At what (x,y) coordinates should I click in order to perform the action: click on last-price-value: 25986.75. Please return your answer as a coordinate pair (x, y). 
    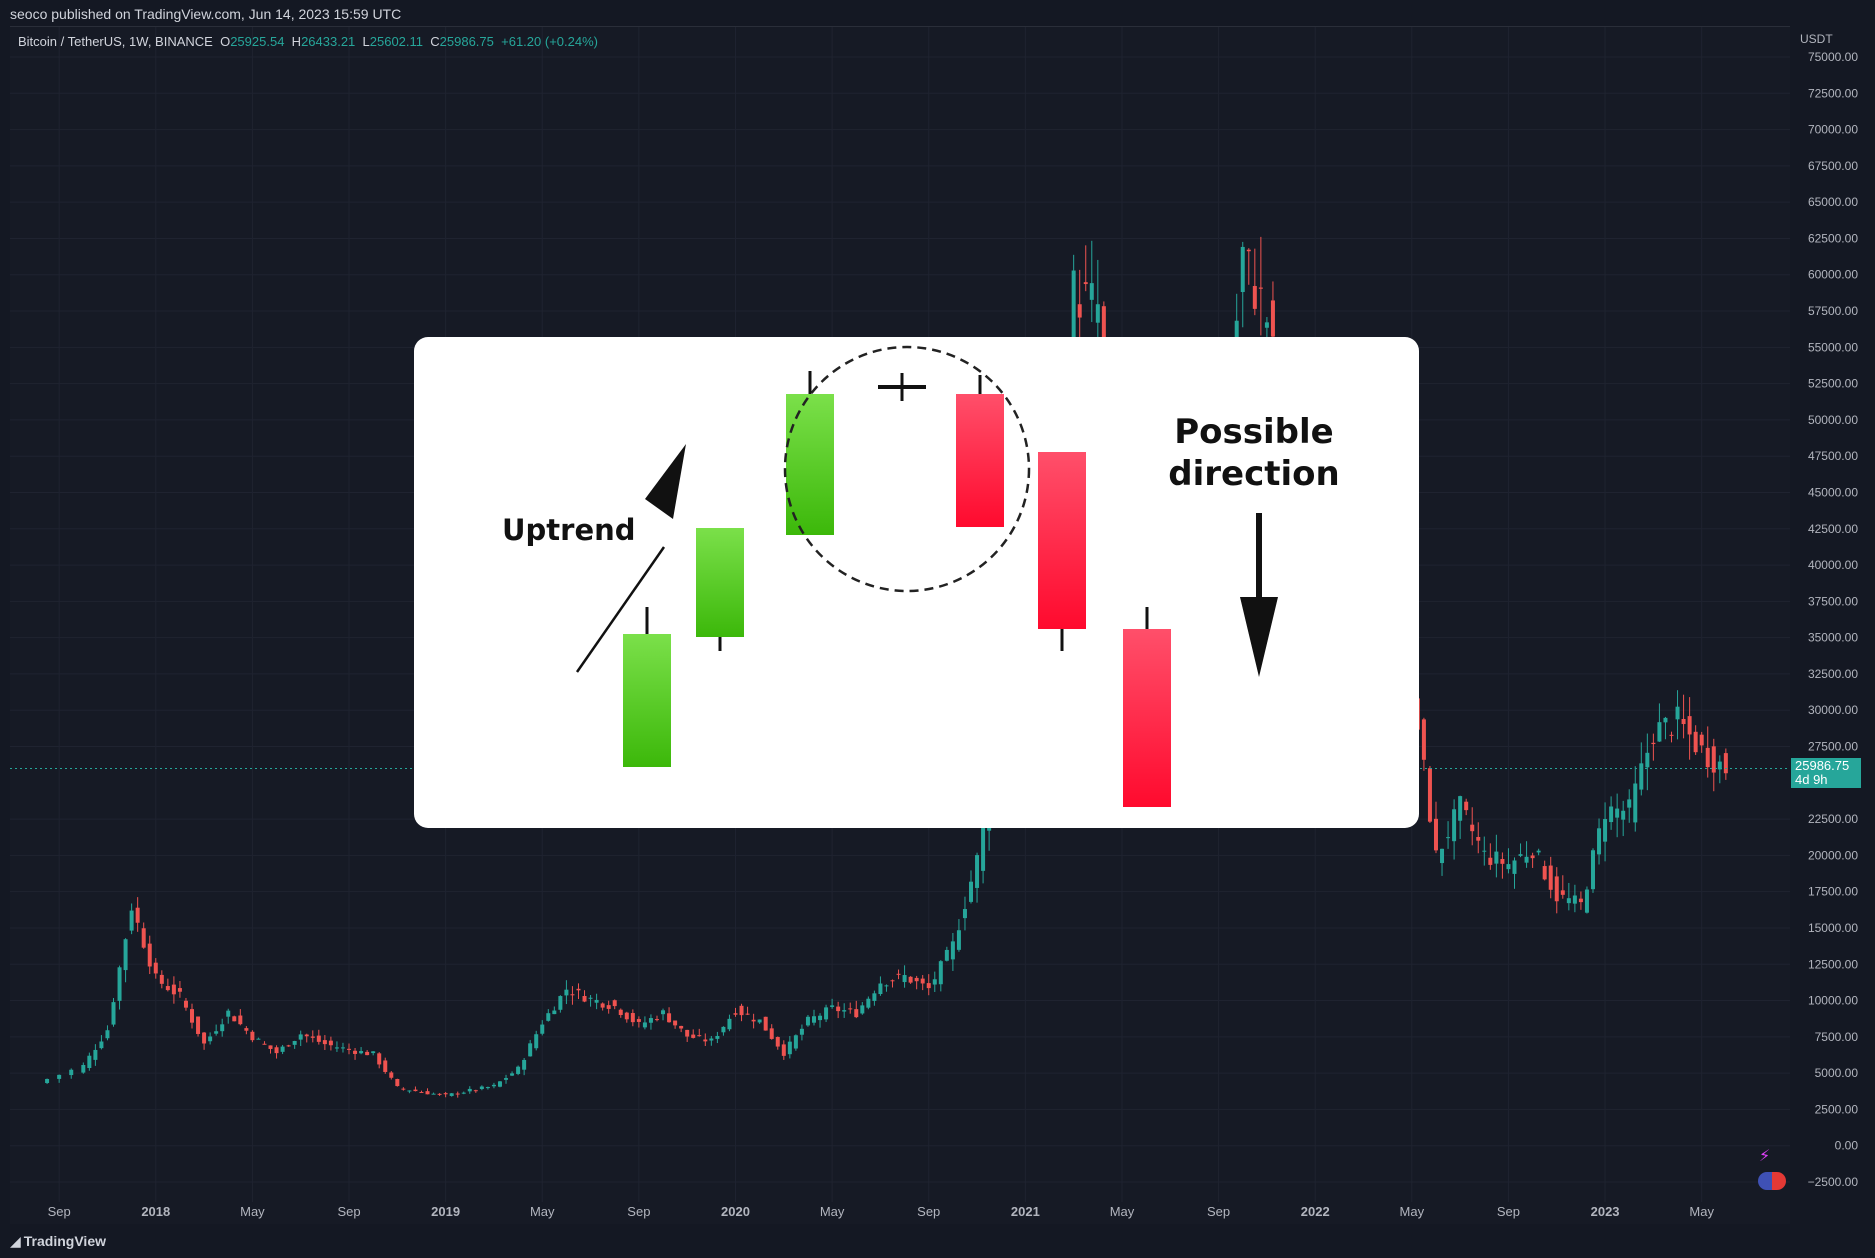
    Looking at the image, I should click on (1822, 765).